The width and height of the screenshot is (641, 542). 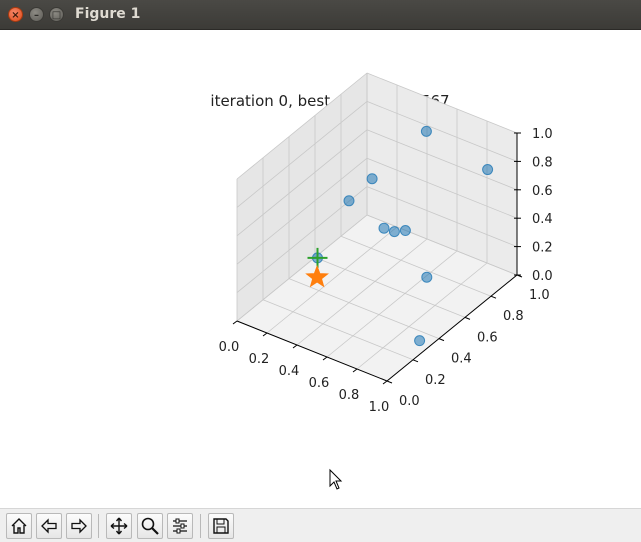 What do you see at coordinates (539, 295) in the screenshot?
I see `y-tick-label: 1.0` at bounding box center [539, 295].